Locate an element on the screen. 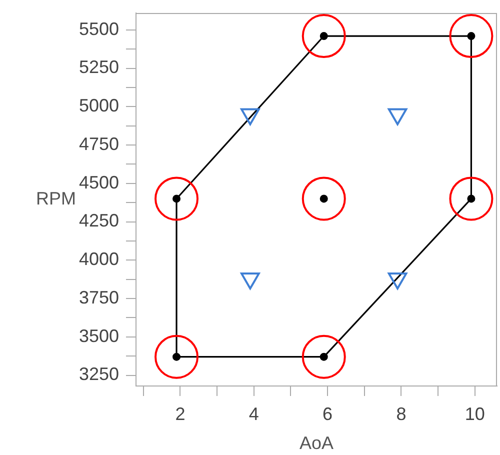 The image size is (500, 455). y-tick-label: 5500 is located at coordinates (98, 28).